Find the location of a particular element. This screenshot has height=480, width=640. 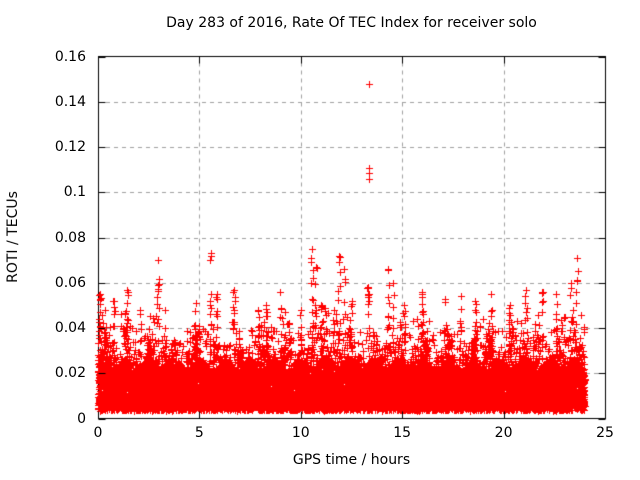

y-tick-label: 0.16 is located at coordinates (70, 56).